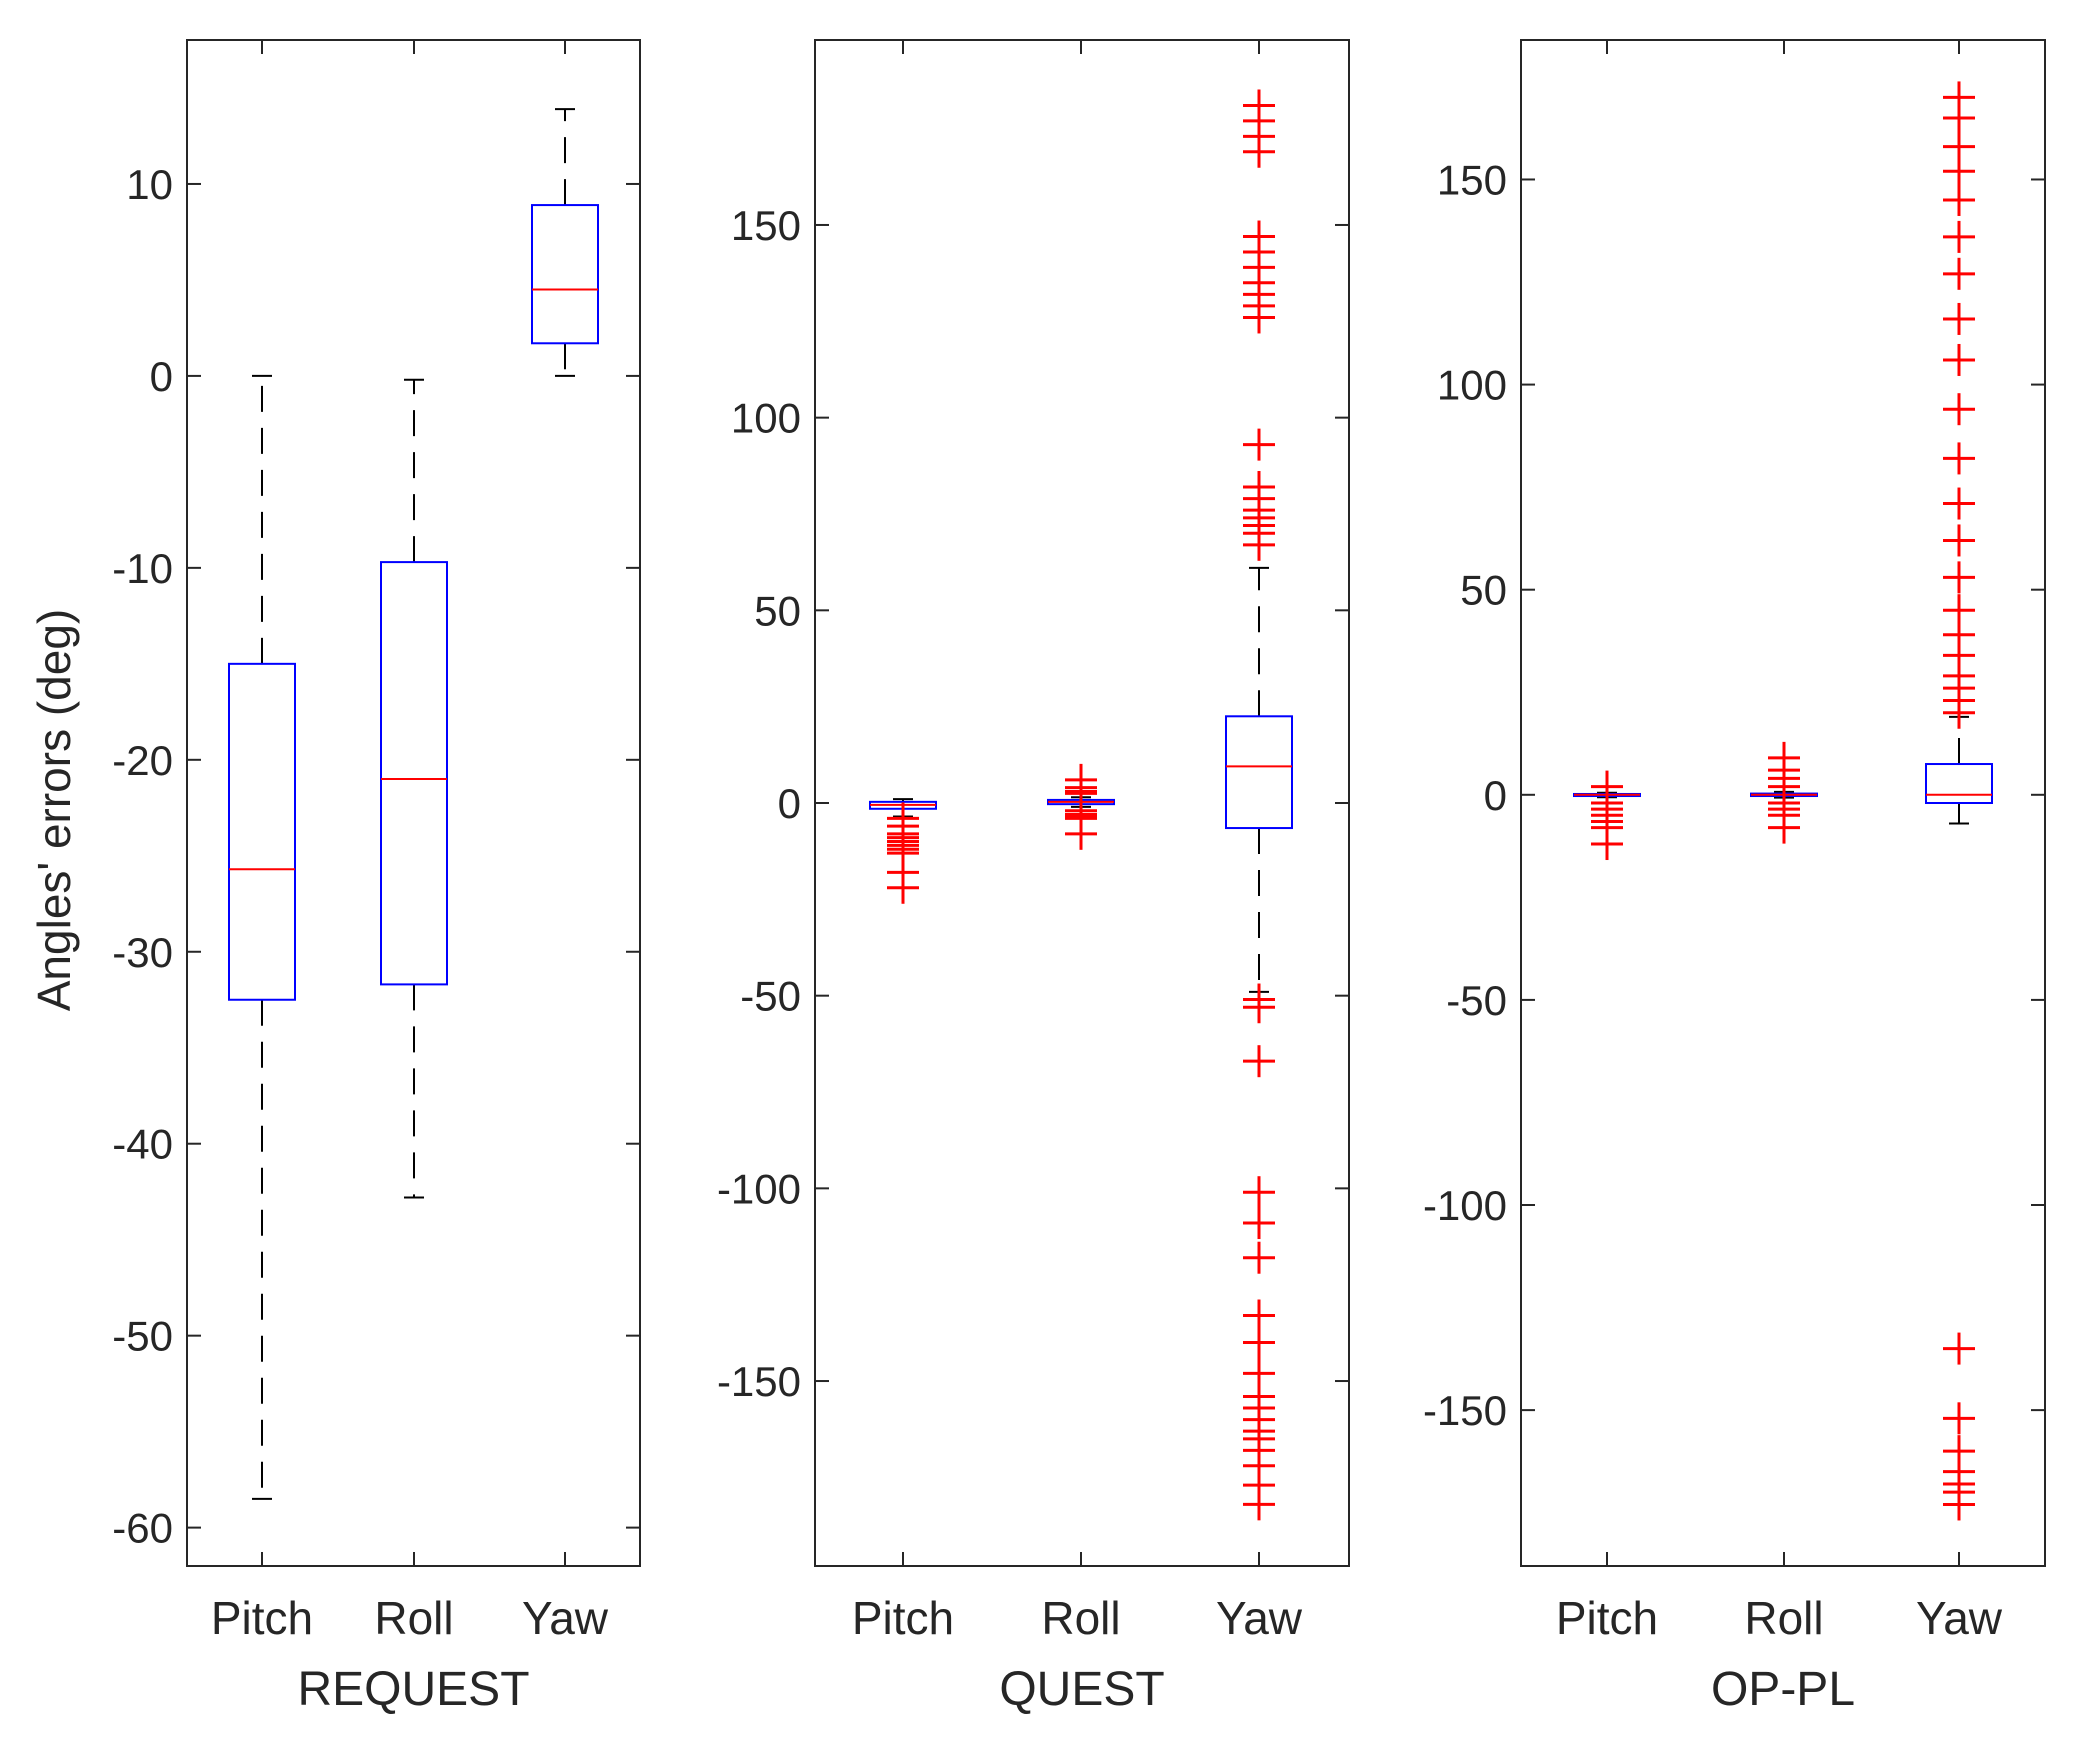 The height and width of the screenshot is (1740, 2088). I want to click on y-tick-label: -10, so click(142, 568).